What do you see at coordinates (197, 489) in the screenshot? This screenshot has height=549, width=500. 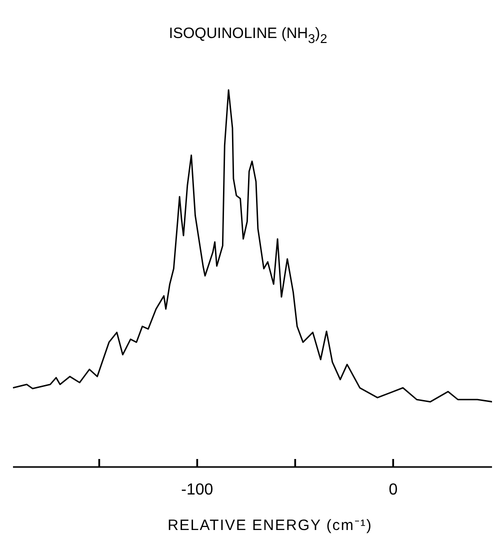 I see `x-tick-label: -100` at bounding box center [197, 489].